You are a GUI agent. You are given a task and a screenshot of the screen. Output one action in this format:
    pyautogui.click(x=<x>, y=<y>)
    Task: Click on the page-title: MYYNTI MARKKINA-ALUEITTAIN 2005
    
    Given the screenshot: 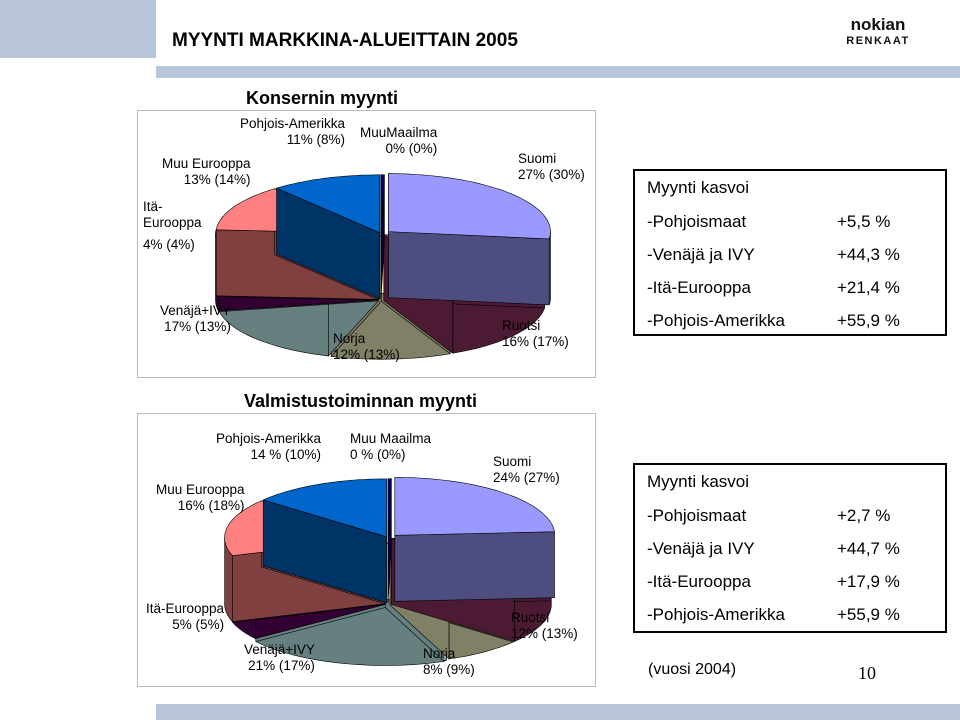 What is the action you would take?
    pyautogui.click(x=345, y=40)
    